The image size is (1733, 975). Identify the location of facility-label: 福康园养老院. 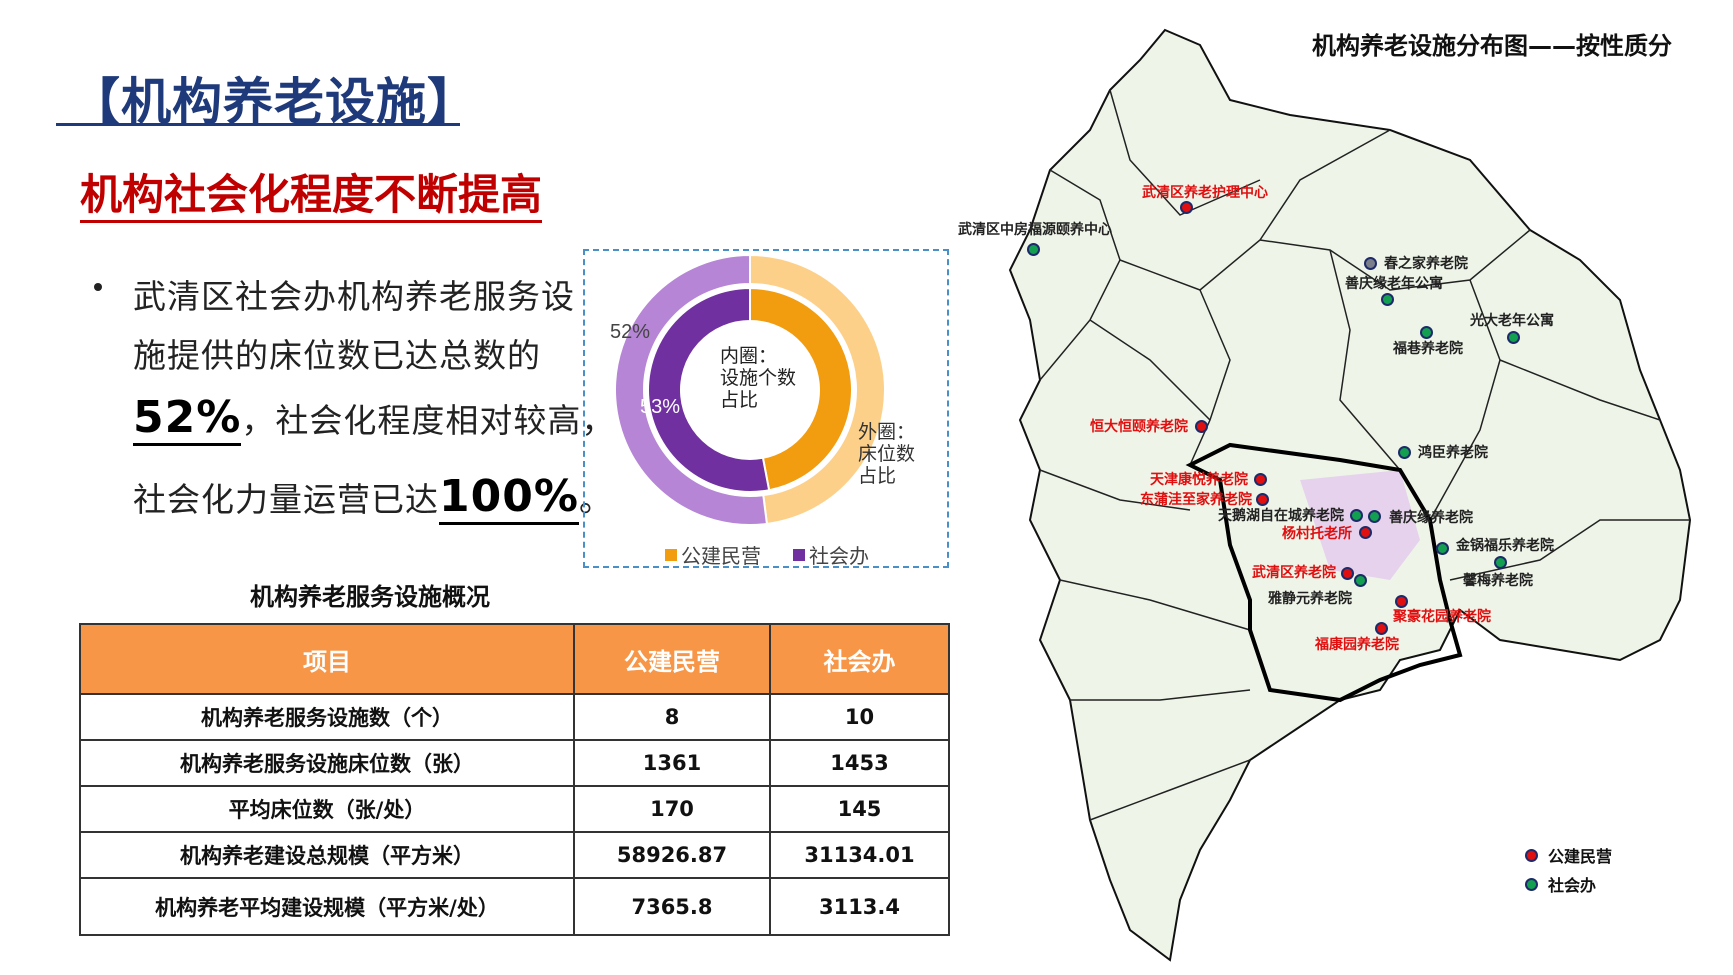
(1357, 645).